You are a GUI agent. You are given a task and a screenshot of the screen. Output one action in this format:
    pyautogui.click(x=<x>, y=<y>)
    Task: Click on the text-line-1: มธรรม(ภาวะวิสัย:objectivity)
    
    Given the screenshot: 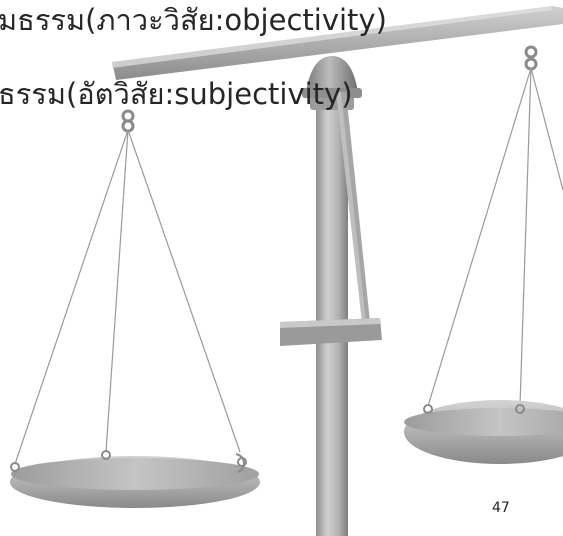 What is the action you would take?
    pyautogui.click(x=193, y=20)
    